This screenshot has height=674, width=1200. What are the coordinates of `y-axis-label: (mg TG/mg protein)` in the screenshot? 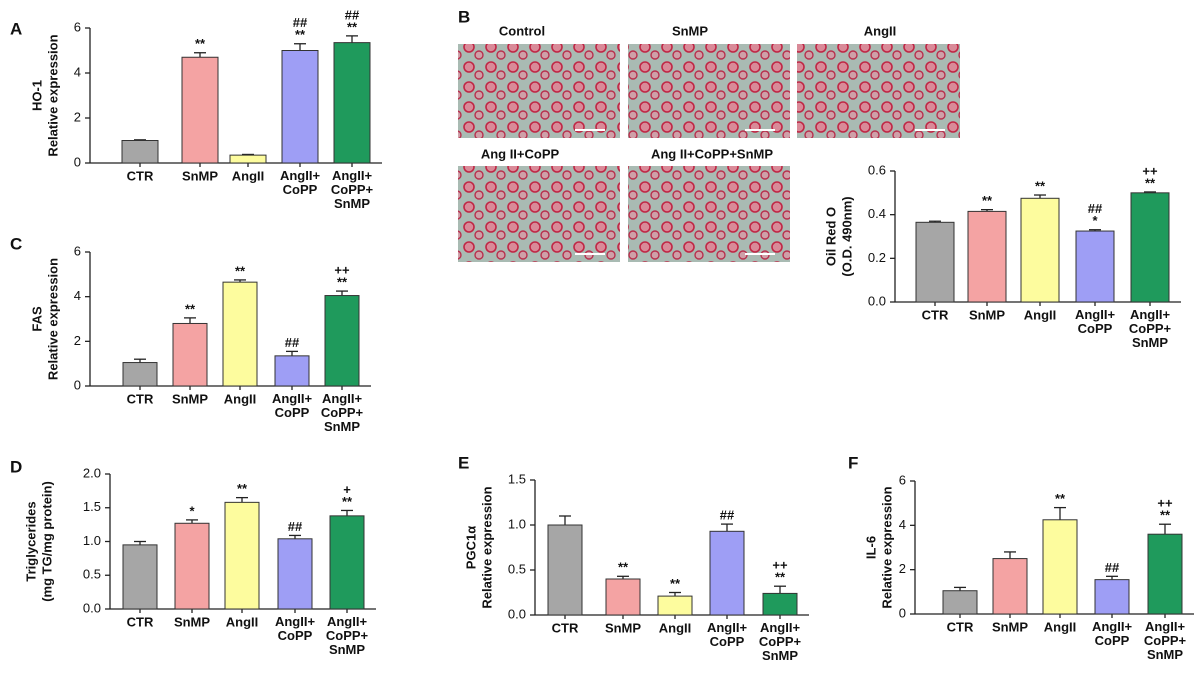 It's located at (46, 541).